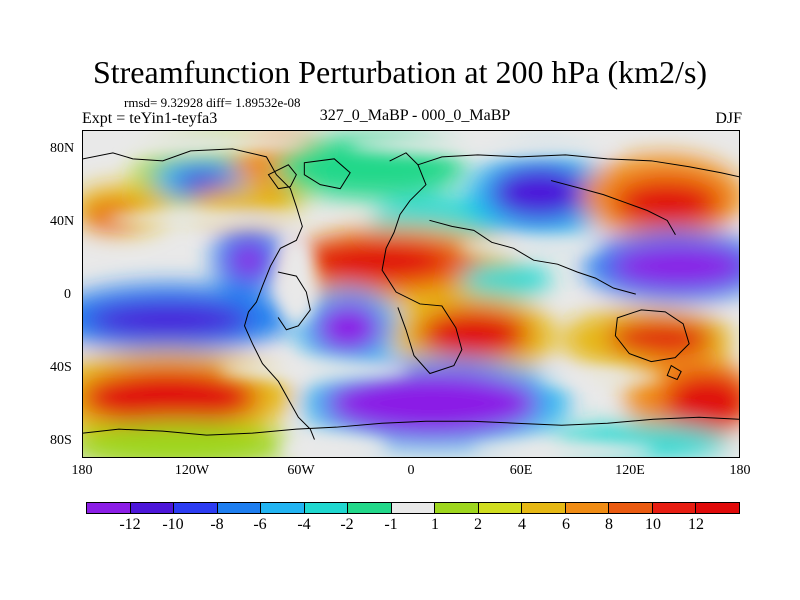 The image size is (800, 600). Describe the element at coordinates (674, 372) in the screenshot. I see `tasmania-outline` at that location.